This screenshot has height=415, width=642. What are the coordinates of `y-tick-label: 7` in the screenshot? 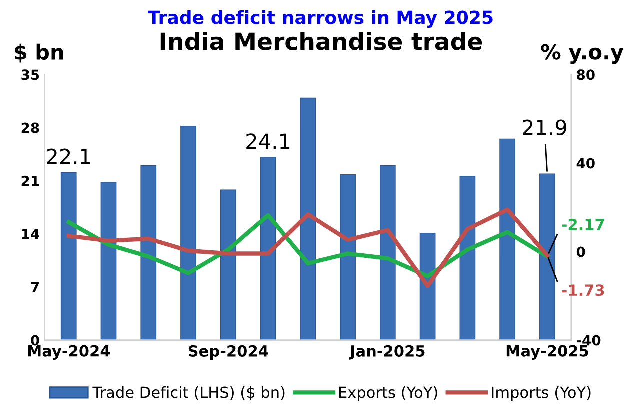 It's located at (35, 287).